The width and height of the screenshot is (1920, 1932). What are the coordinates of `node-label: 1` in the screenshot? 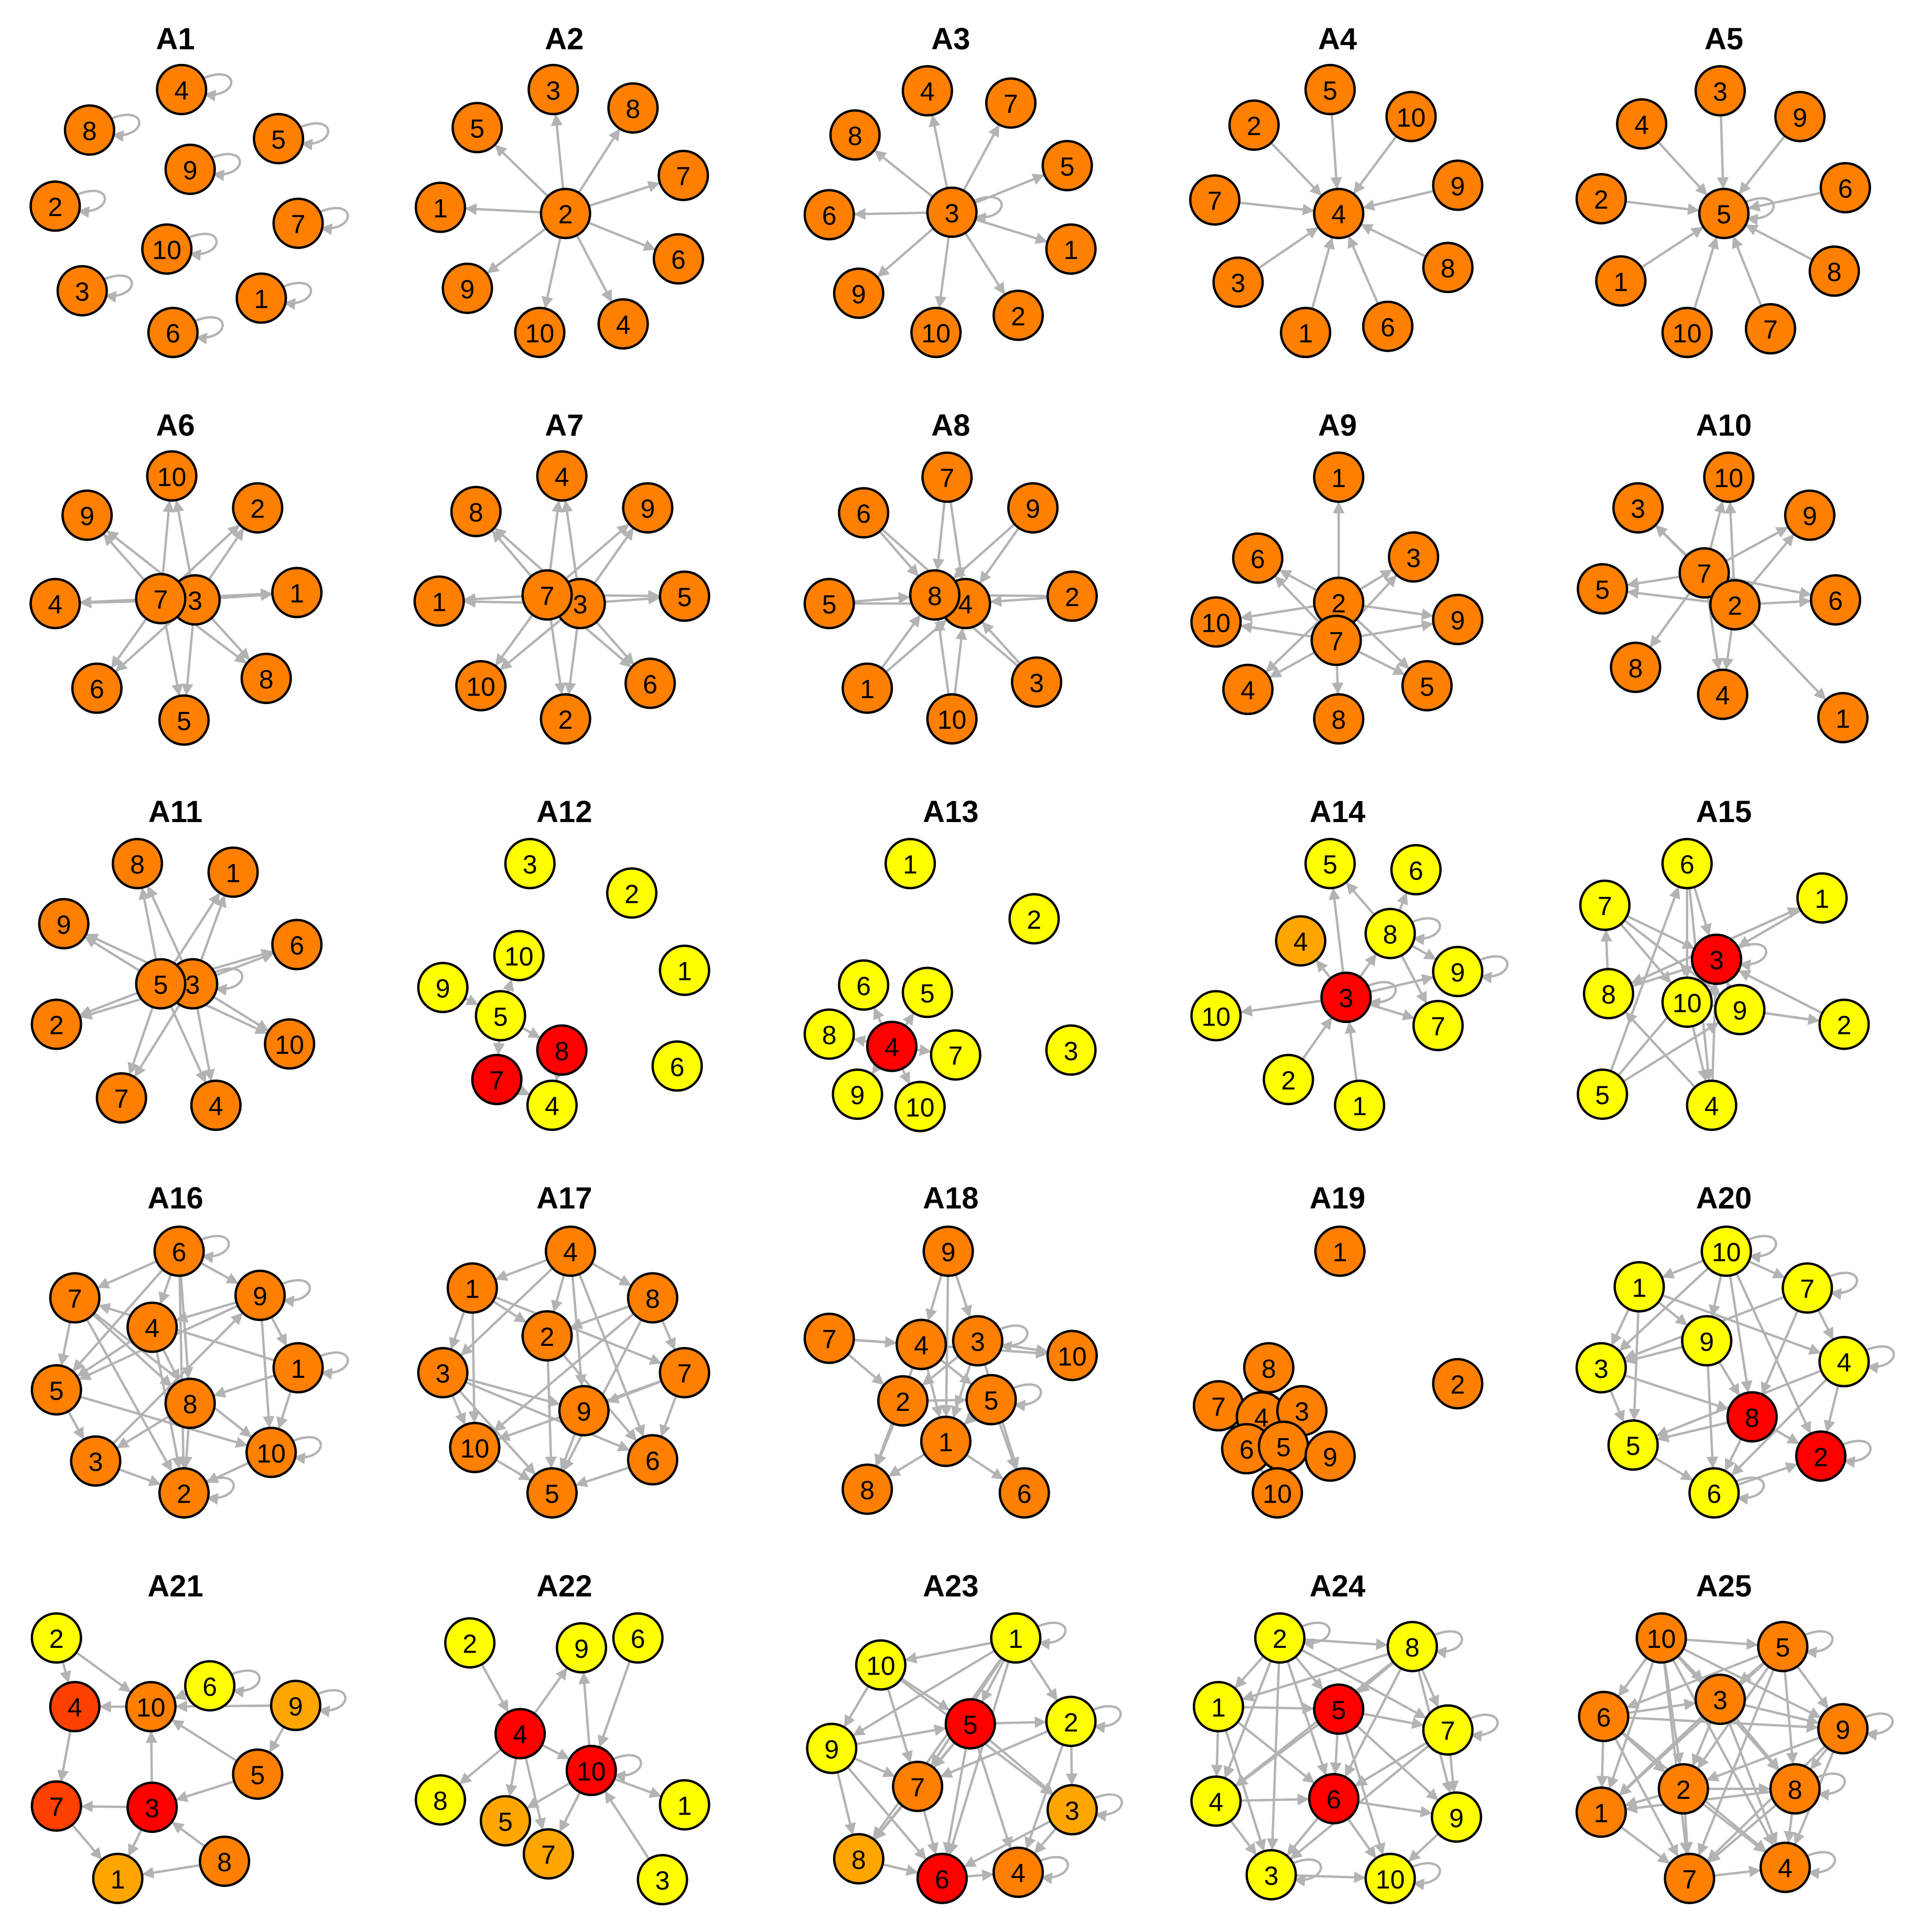 It's located at (1639, 1288).